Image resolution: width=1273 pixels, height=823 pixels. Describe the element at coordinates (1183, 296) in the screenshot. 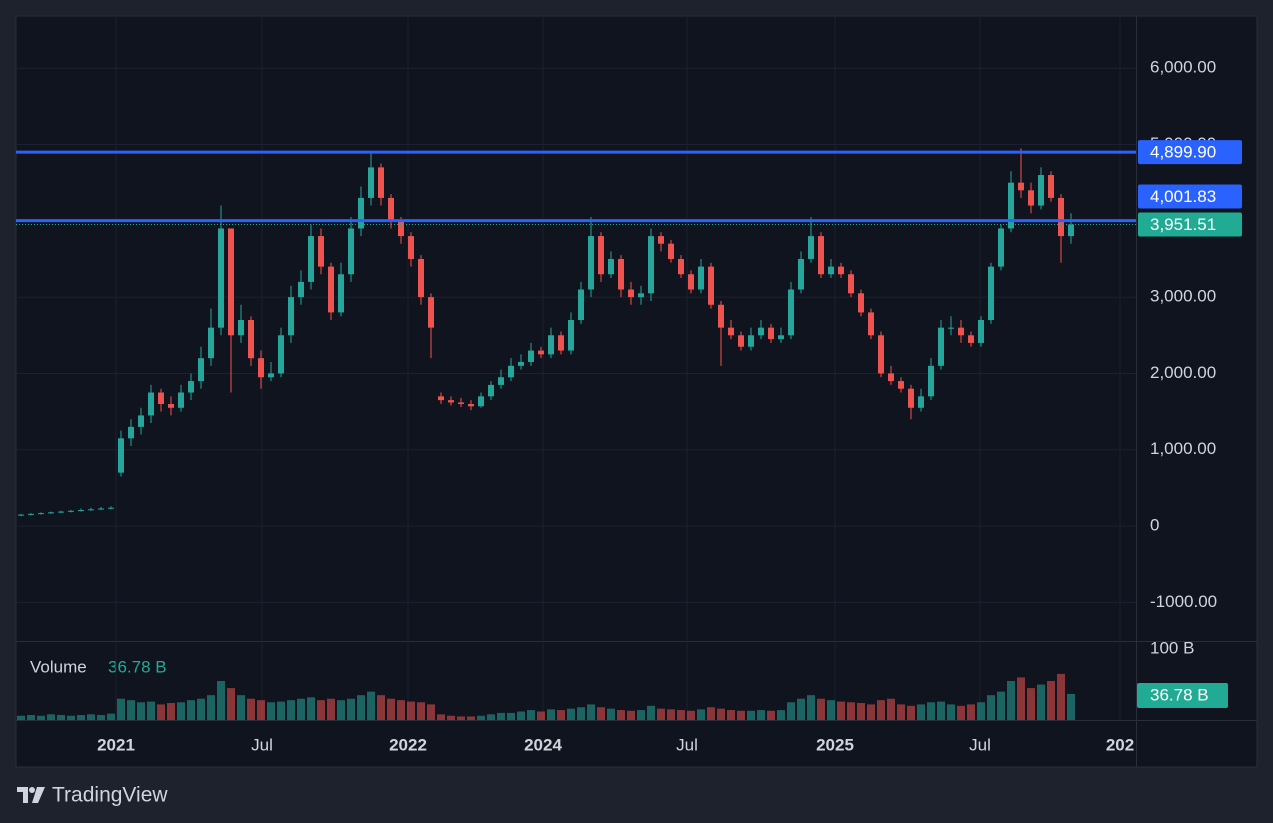

I see `y-tick-label: 3,000.00` at that location.